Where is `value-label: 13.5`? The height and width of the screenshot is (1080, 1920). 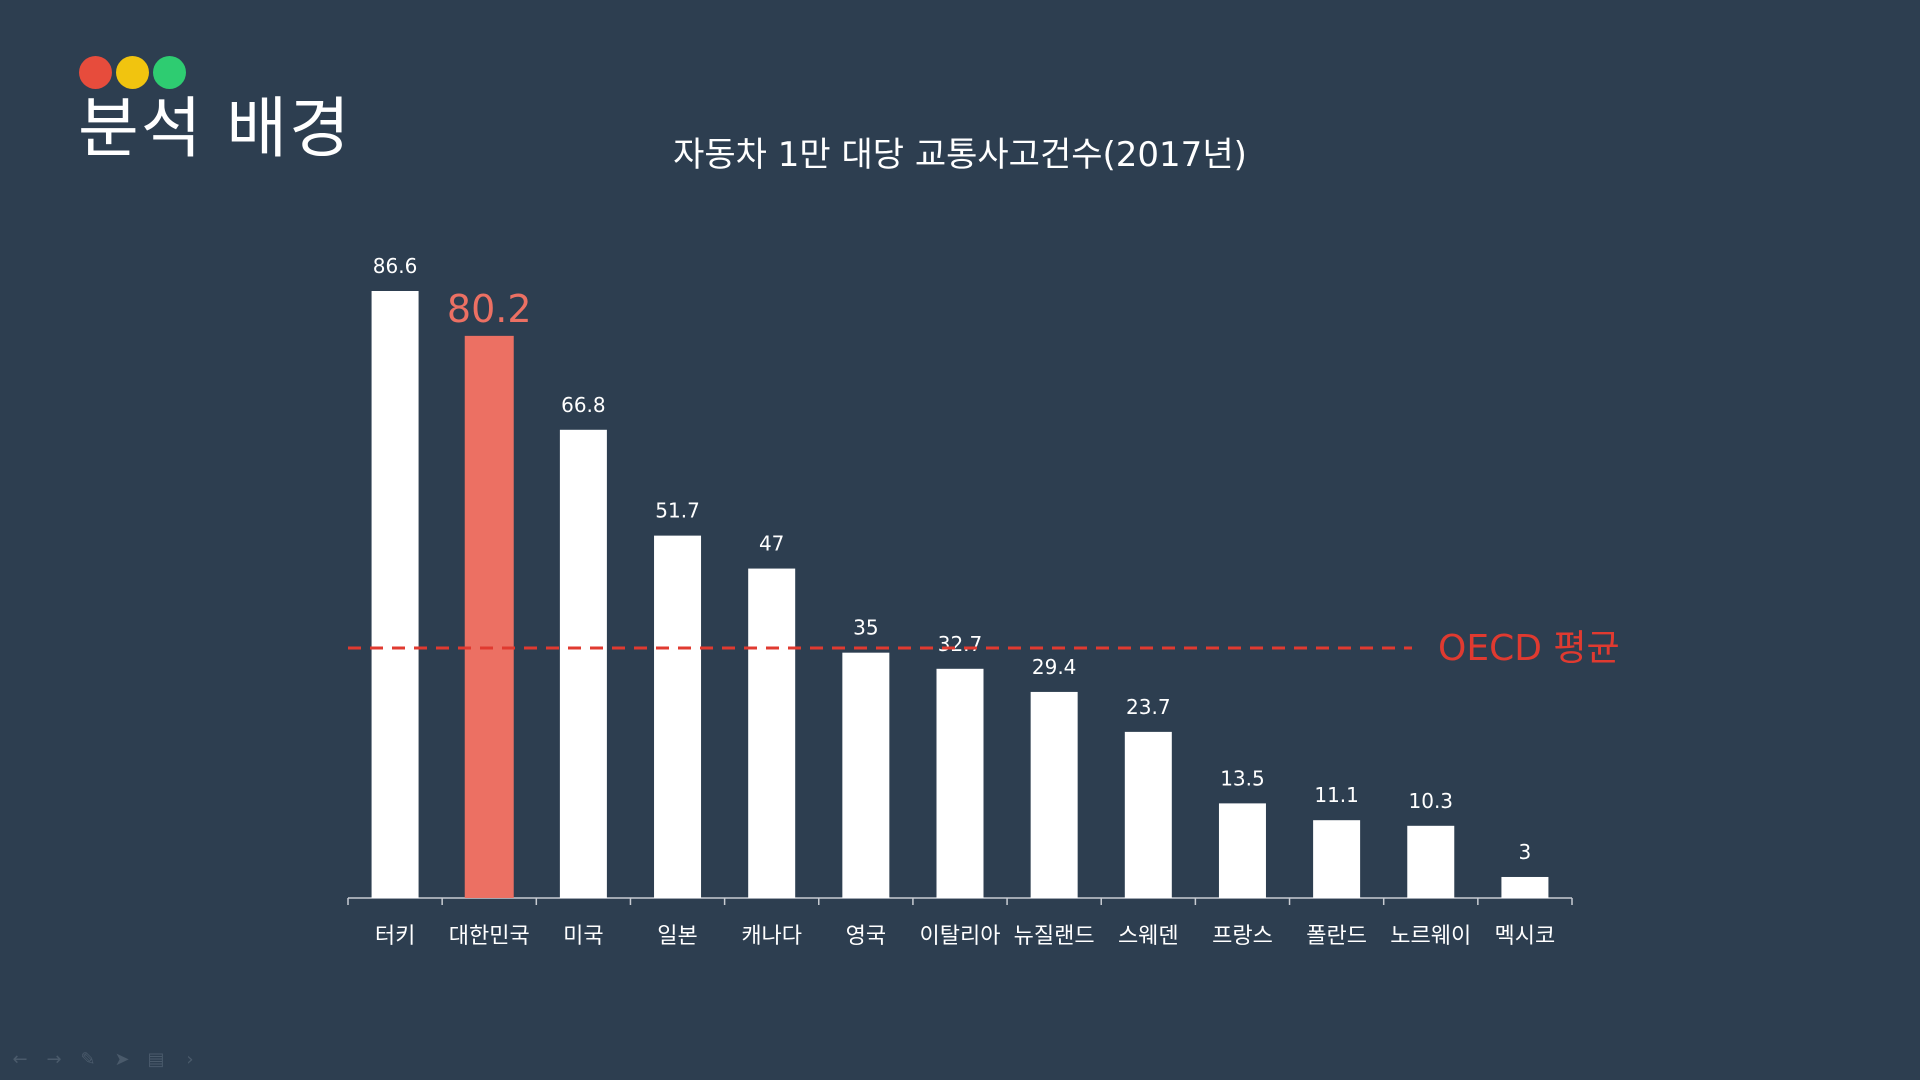
value-label: 13.5 is located at coordinates (1242, 778).